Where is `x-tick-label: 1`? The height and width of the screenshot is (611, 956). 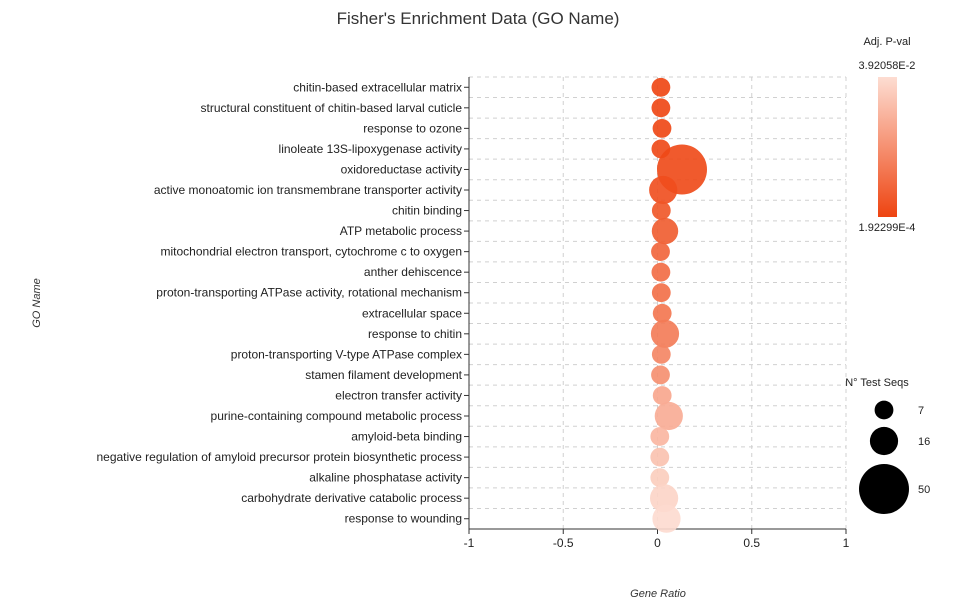 x-tick-label: 1 is located at coordinates (846, 543).